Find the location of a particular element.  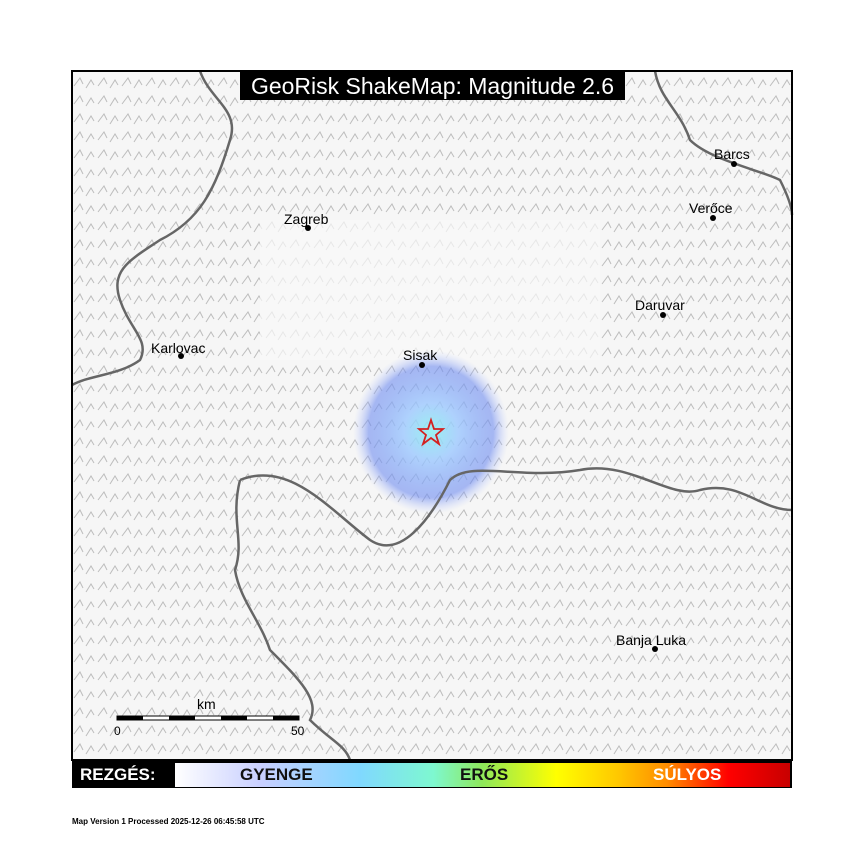

city-label-sisak: Sisak is located at coordinates (420, 355).